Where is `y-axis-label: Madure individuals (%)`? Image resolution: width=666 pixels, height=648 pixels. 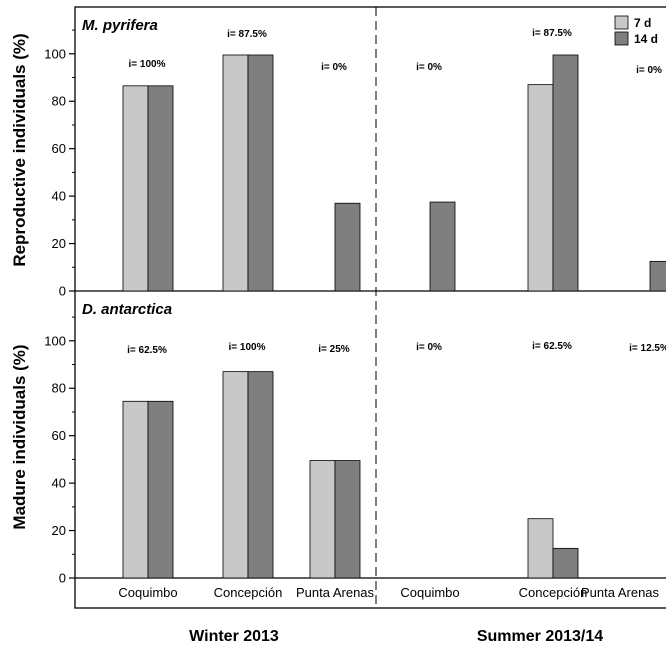
y-axis-label: Madure individuals (%) is located at coordinates (19, 436).